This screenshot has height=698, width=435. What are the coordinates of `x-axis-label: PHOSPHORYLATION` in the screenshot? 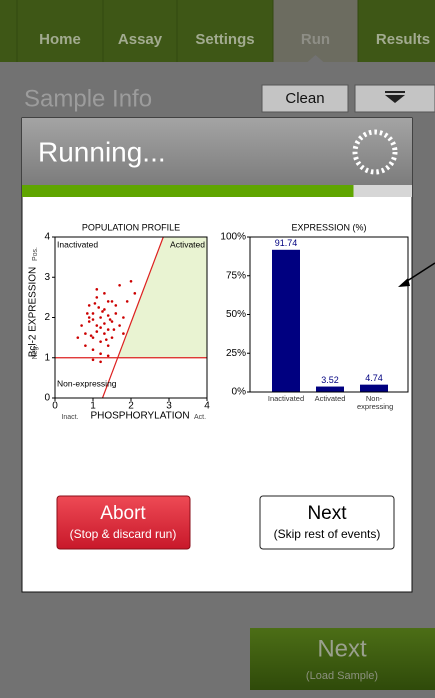 It's located at (139, 416).